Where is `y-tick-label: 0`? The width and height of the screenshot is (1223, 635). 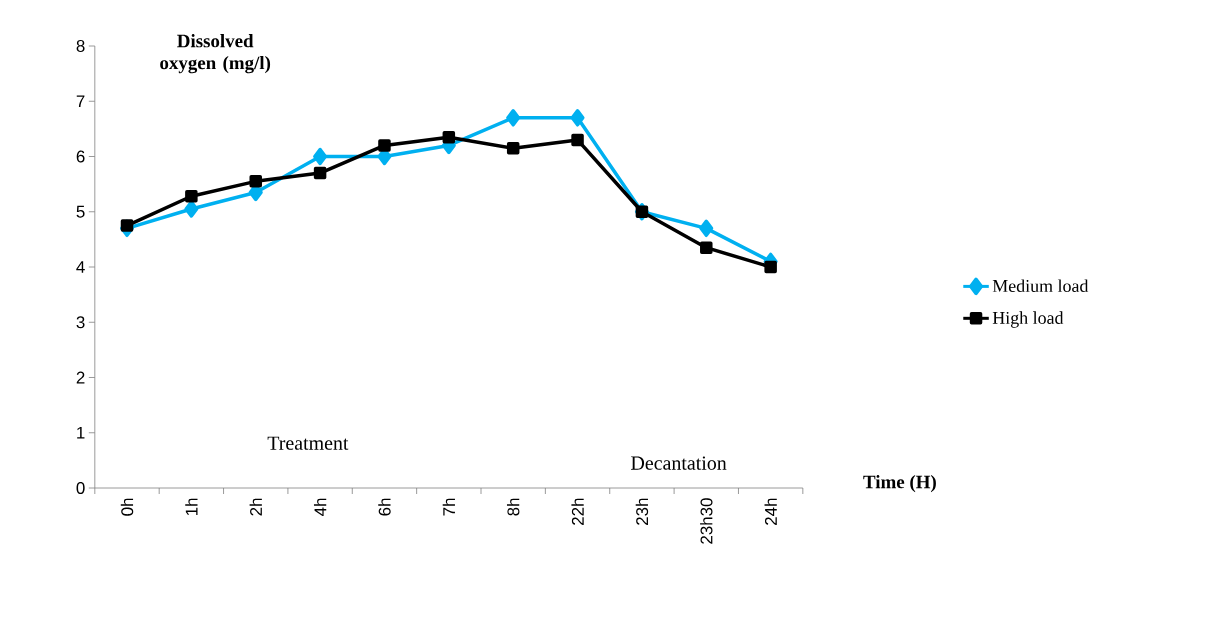 y-tick-label: 0 is located at coordinates (80, 488).